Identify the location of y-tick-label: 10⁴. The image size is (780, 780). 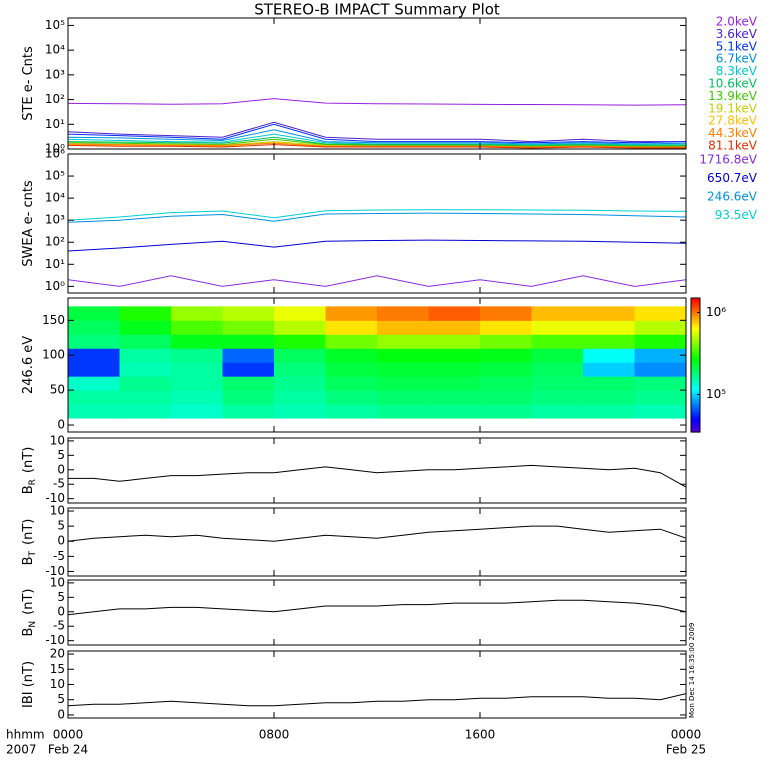
(55, 198).